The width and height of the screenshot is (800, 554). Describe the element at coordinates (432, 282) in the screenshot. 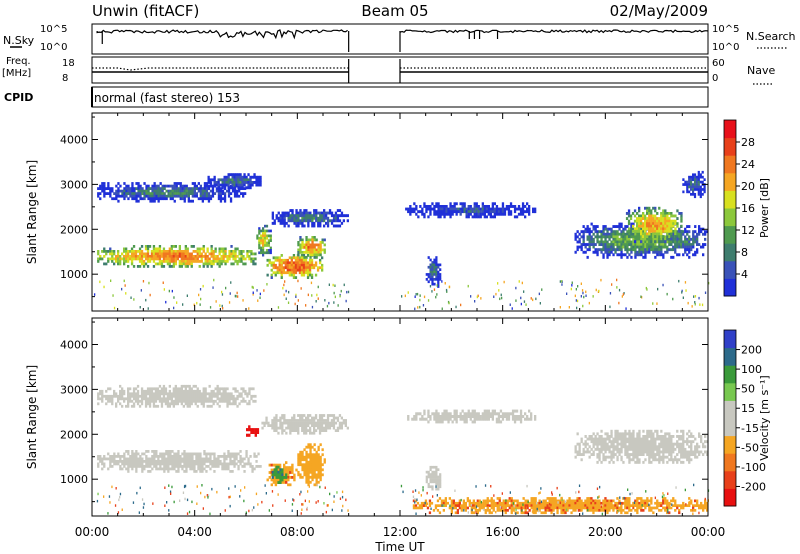

I see `cell-power-r8` at that location.